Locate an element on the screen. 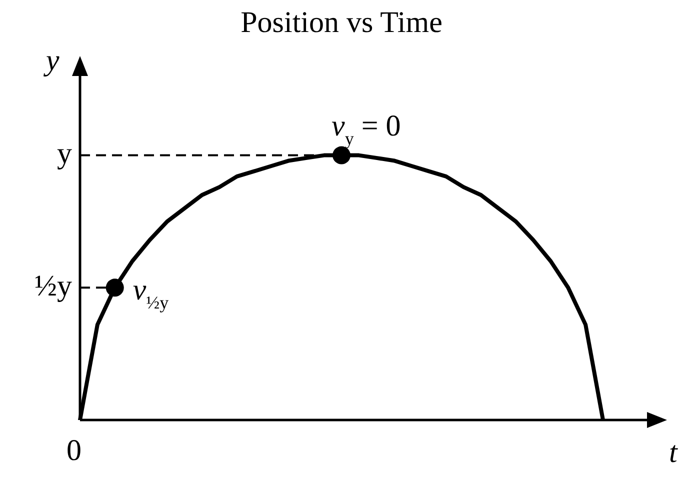 The height and width of the screenshot is (490, 685). ref-line-label: ½y is located at coordinates (53, 286).